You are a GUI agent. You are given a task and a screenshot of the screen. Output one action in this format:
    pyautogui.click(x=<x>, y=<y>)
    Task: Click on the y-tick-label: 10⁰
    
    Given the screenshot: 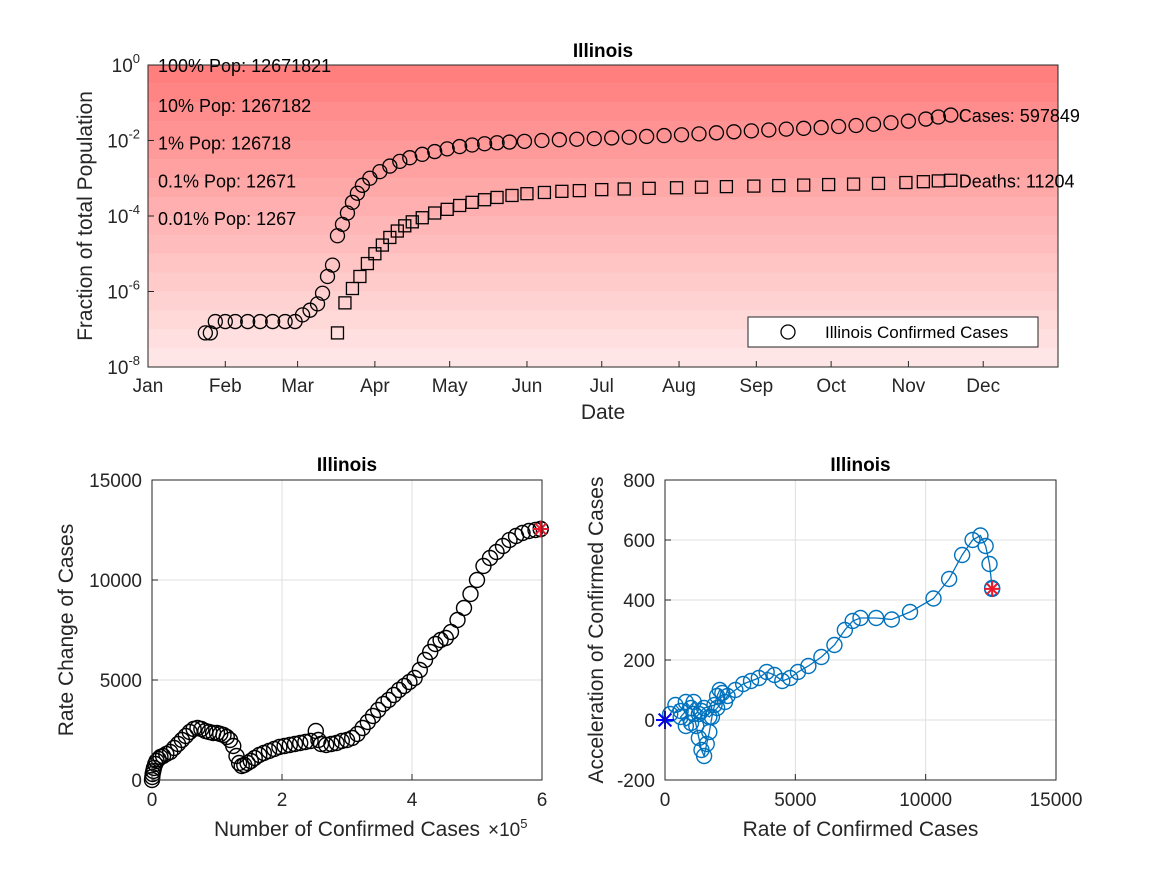 What is the action you would take?
    pyautogui.click(x=126, y=64)
    